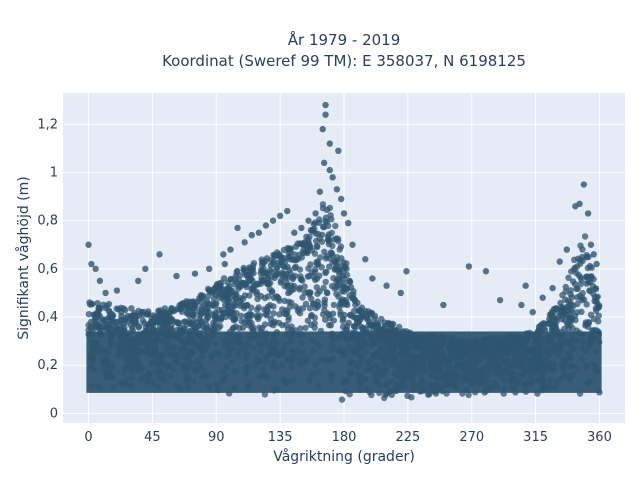  Describe the element at coordinates (280, 437) in the screenshot. I see `x-tick-label: 135` at that location.